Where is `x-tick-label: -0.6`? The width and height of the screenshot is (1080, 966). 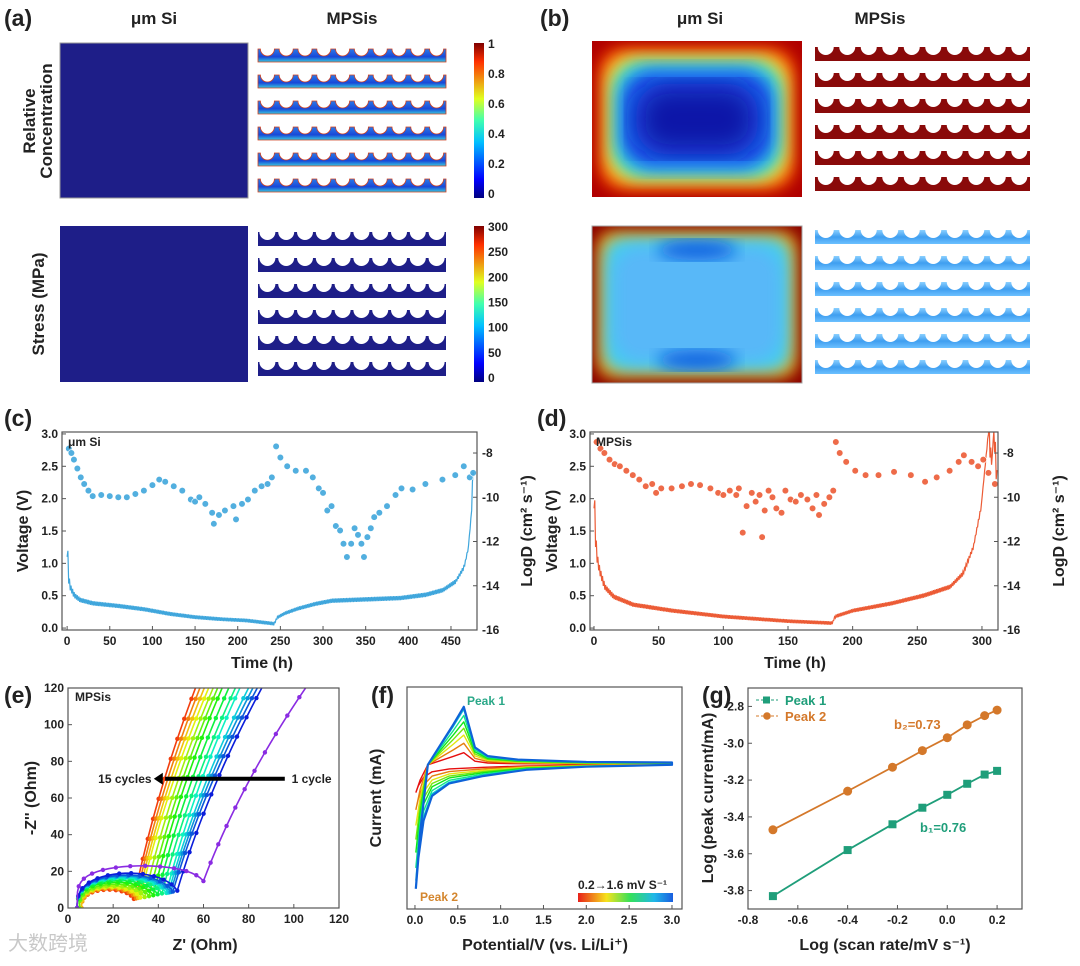
x-tick-label: -0.6 is located at coordinates (797, 920).